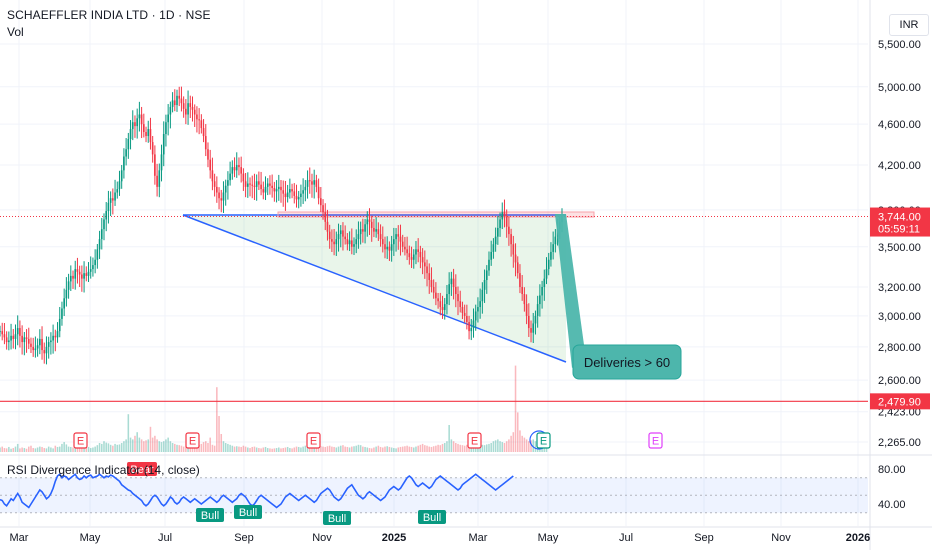 The height and width of the screenshot is (550, 932). I want to click on currency-button: INR, so click(909, 25).